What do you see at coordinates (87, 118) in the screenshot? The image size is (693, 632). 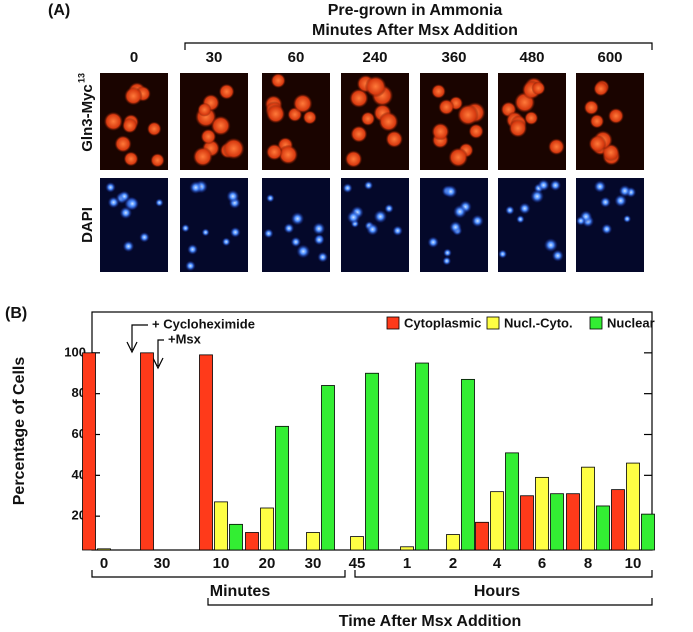 I see `row-label-text: Gln3-Myc` at bounding box center [87, 118].